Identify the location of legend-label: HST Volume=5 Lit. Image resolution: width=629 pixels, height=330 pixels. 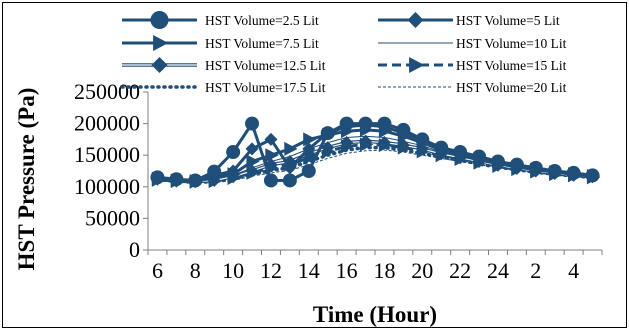
(508, 20).